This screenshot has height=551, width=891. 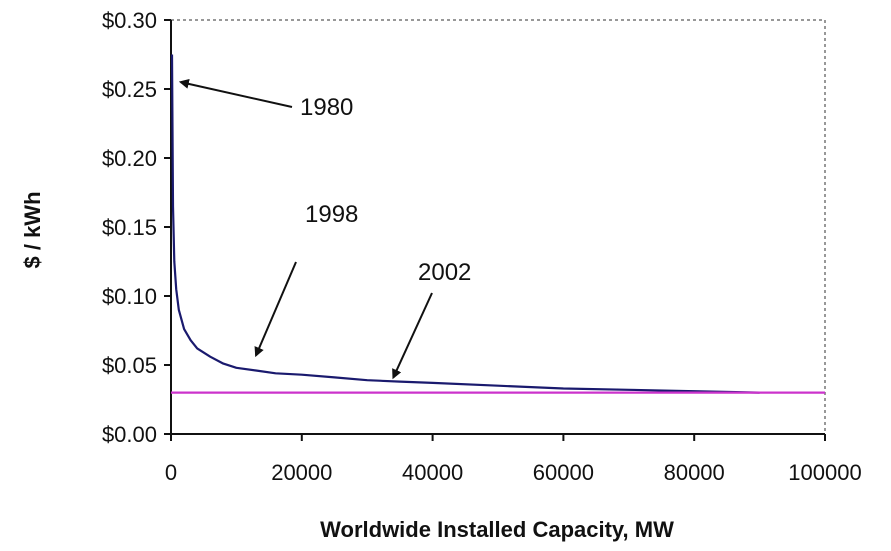 I want to click on y-tick-label: $0.05, so click(x=129, y=365).